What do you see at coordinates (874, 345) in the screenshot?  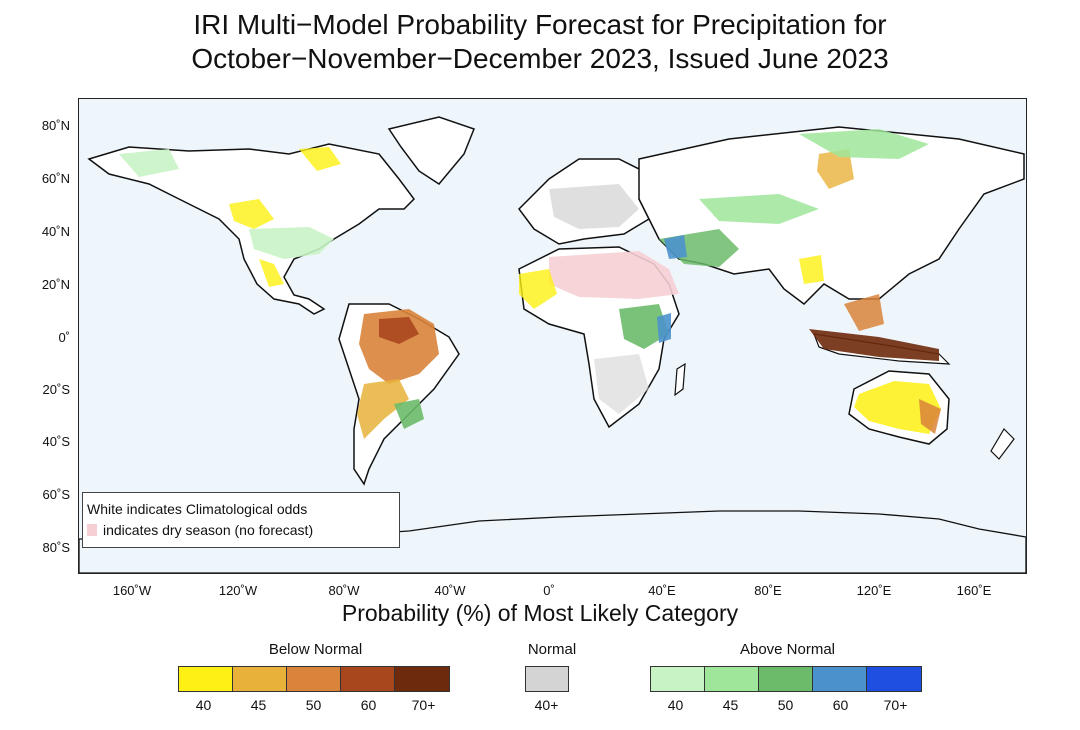 I see `below-normal-indonesia` at bounding box center [874, 345].